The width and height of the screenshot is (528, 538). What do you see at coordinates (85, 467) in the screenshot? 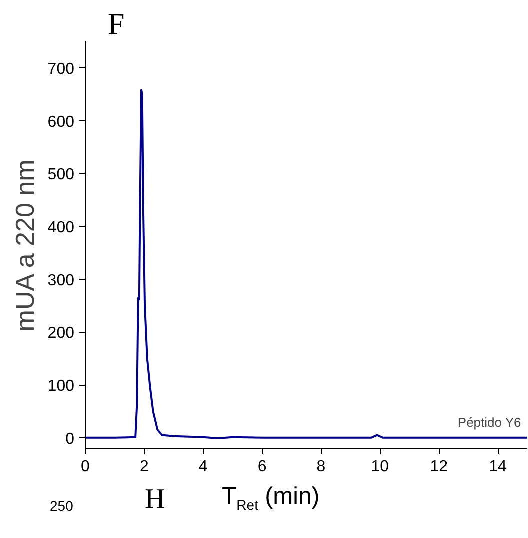
I see `x-tick-label: 0` at bounding box center [85, 467].